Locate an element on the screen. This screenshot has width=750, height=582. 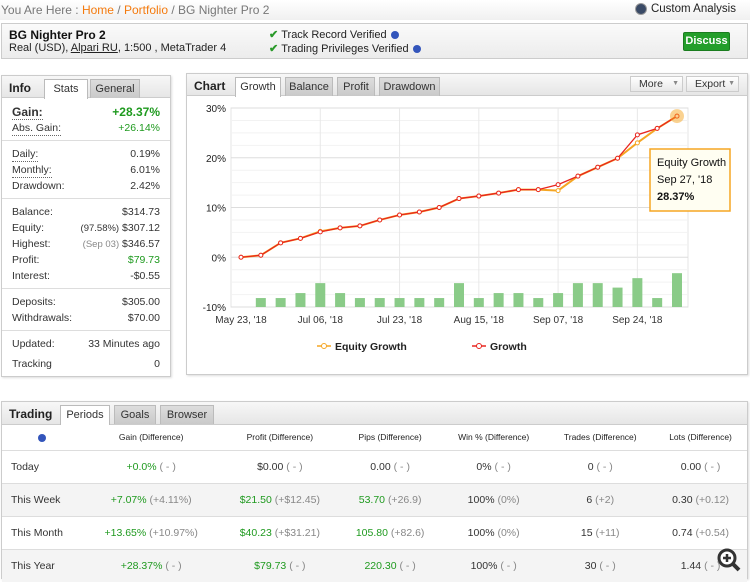
more-dropdown: More is located at coordinates (656, 84).